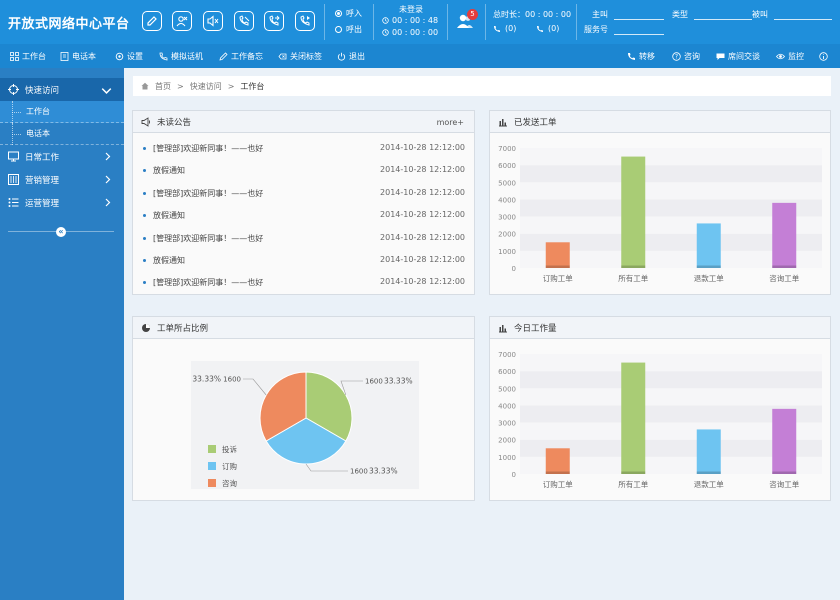 The image size is (840, 600). What do you see at coordinates (712, 14) in the screenshot?
I see `type-field: 类型` at bounding box center [712, 14].